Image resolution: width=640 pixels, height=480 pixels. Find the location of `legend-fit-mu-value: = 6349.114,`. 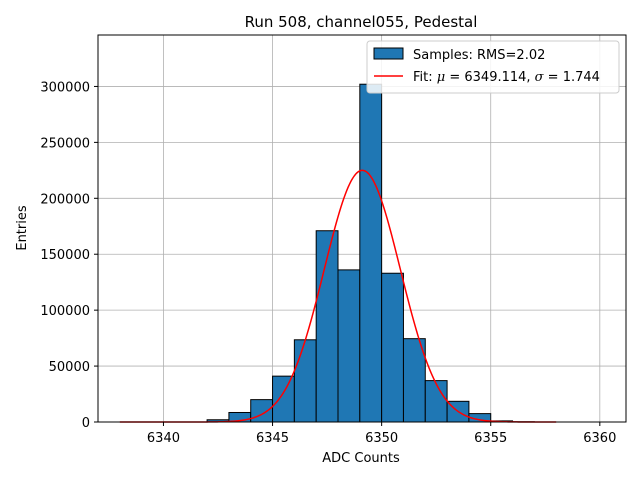

legend-fit-mu-value: = 6349.114, is located at coordinates (489, 77).